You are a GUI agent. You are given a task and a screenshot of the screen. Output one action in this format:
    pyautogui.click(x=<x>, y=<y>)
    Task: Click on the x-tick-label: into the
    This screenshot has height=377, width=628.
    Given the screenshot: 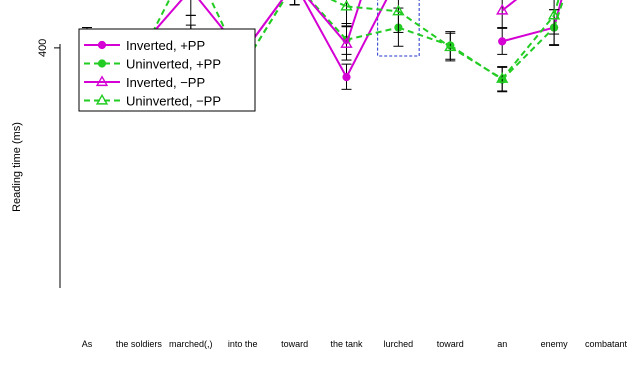 What is the action you would take?
    pyautogui.click(x=243, y=344)
    